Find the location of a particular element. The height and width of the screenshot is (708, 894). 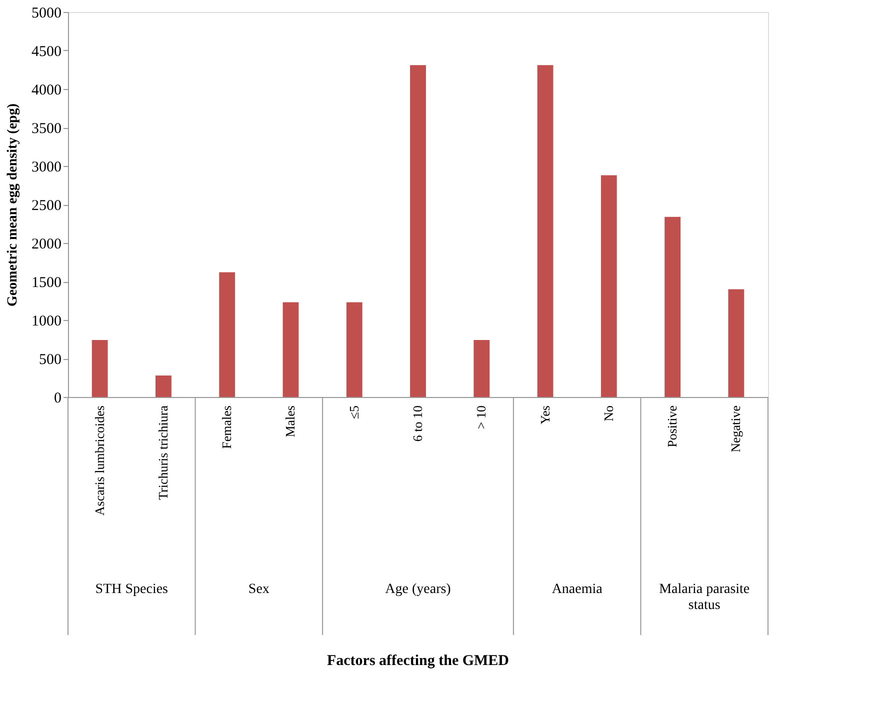

y-tick-label: 2000 is located at coordinates (47, 244).